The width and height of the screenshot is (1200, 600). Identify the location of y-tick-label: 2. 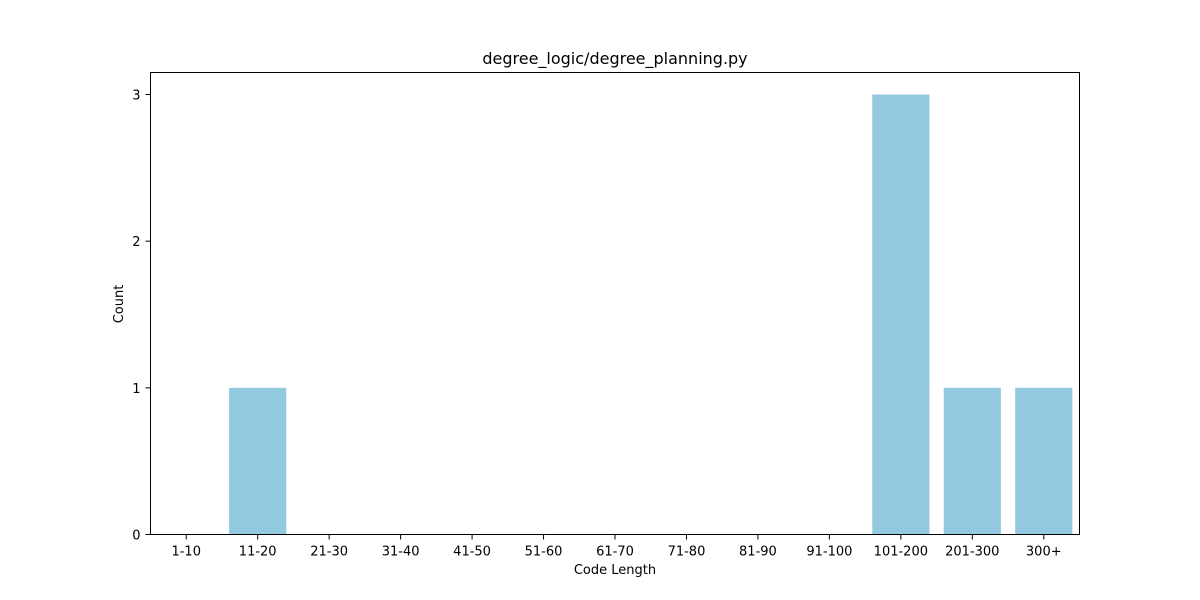
(136, 242).